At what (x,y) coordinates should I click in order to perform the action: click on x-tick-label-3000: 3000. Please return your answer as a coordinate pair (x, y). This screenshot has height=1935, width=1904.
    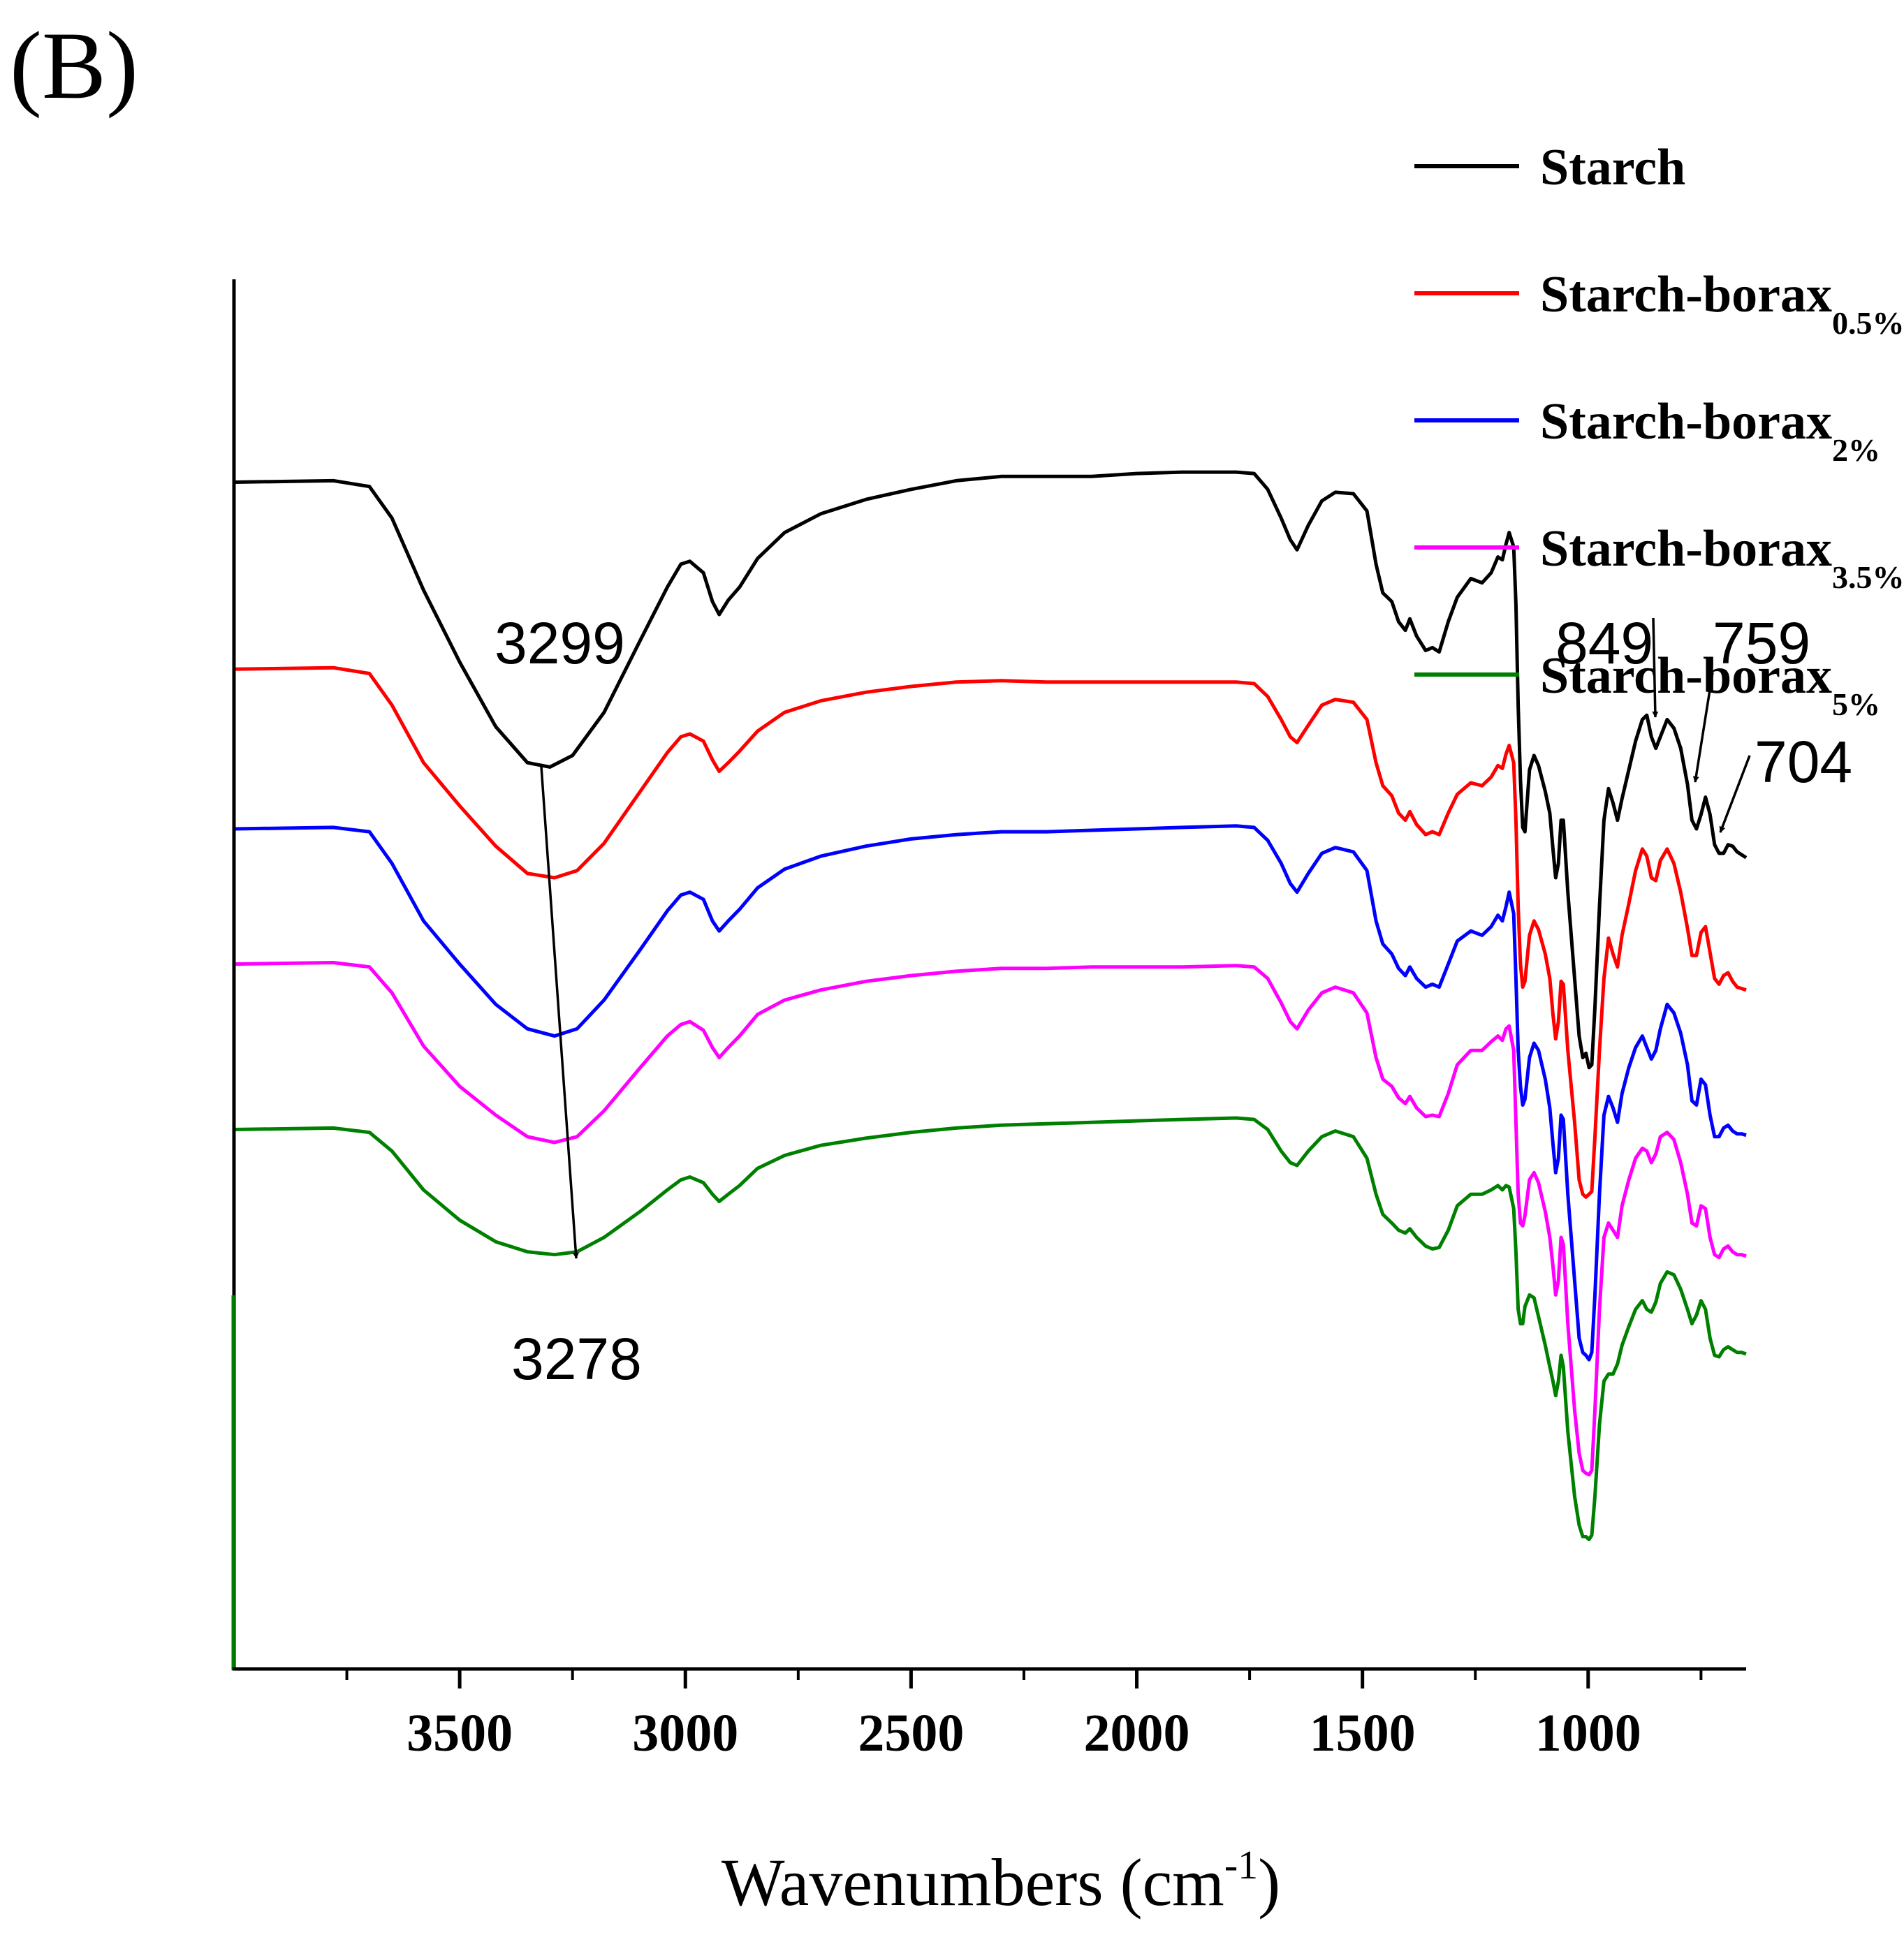
    Looking at the image, I should click on (685, 1734).